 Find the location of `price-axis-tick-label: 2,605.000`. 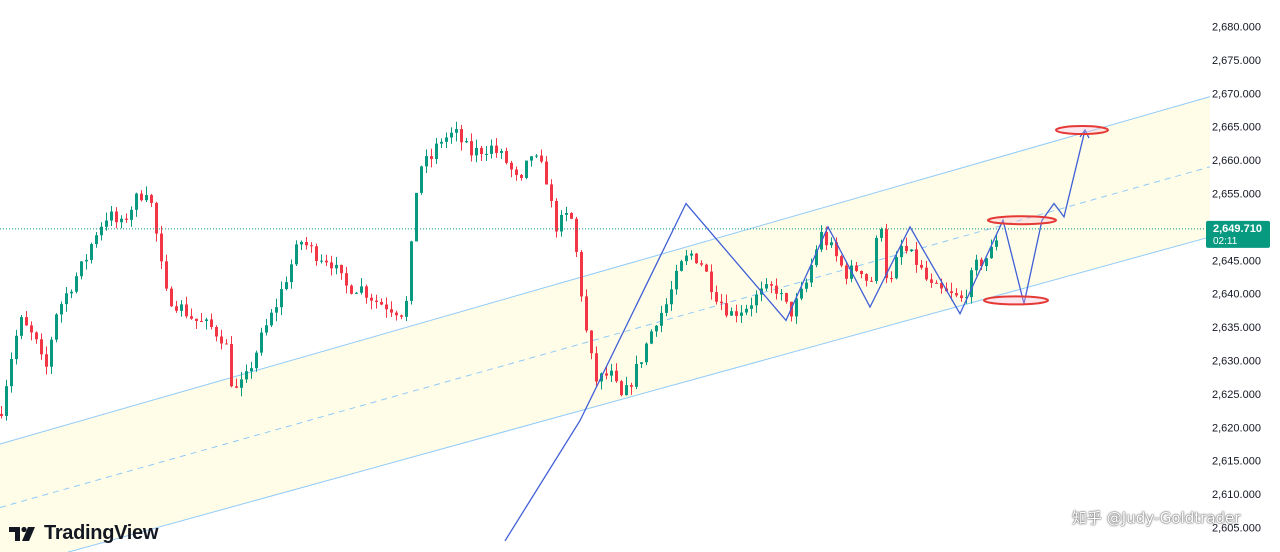

price-axis-tick-label: 2,605.000 is located at coordinates (1236, 529).